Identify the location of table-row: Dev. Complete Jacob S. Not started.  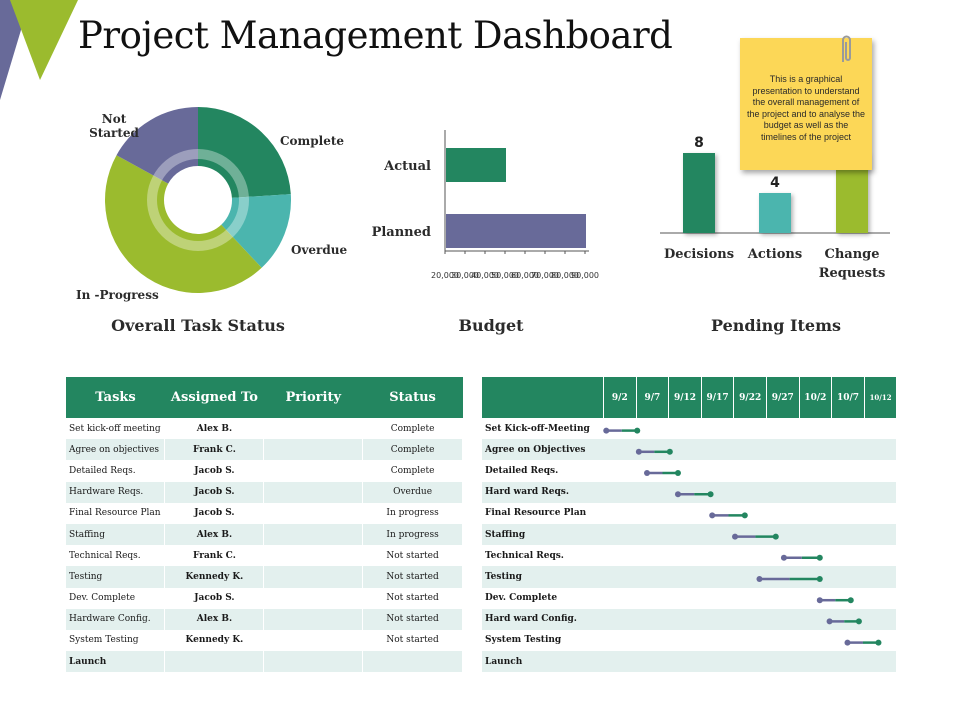
(264, 598).